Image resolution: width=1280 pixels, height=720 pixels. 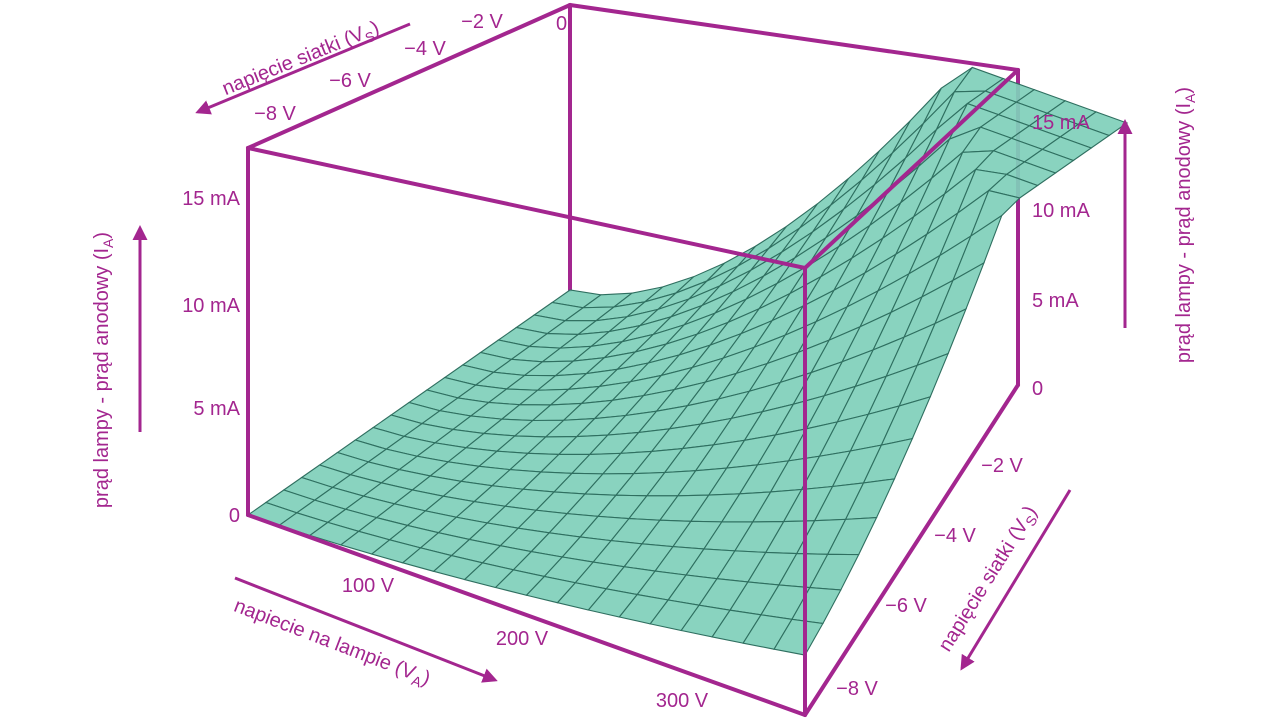 I want to click on anode-ticks: 100 V 200 V 300 V, so click(x=525, y=643).